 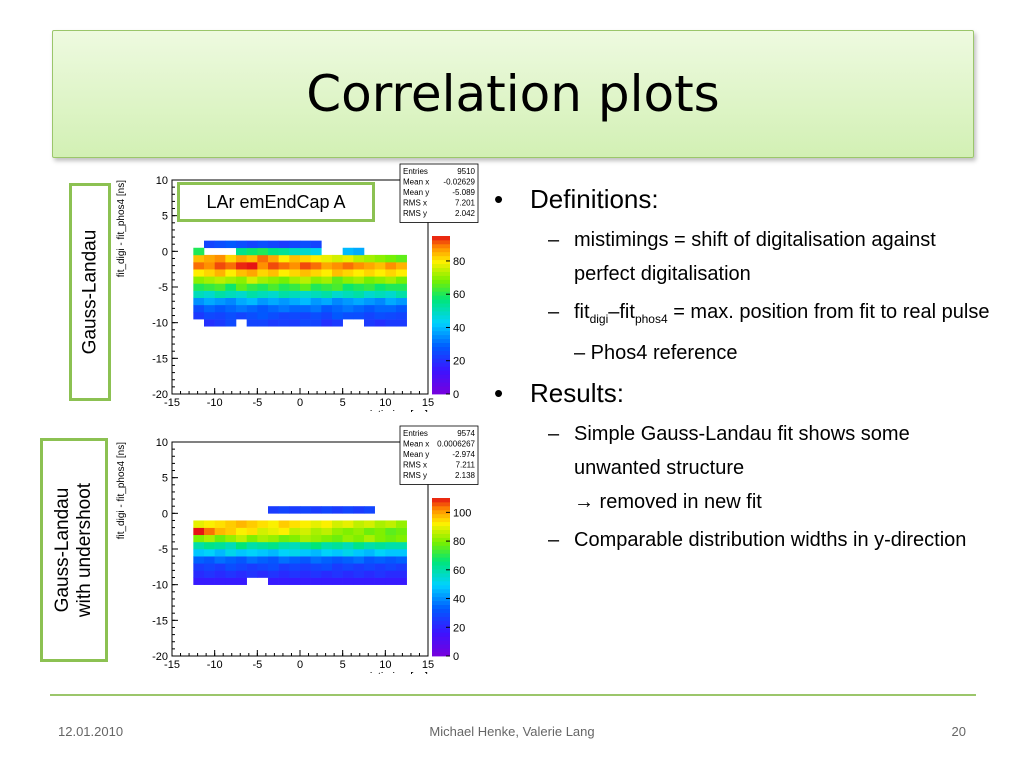 I want to click on stats-value: 0.0006267, so click(x=456, y=444).